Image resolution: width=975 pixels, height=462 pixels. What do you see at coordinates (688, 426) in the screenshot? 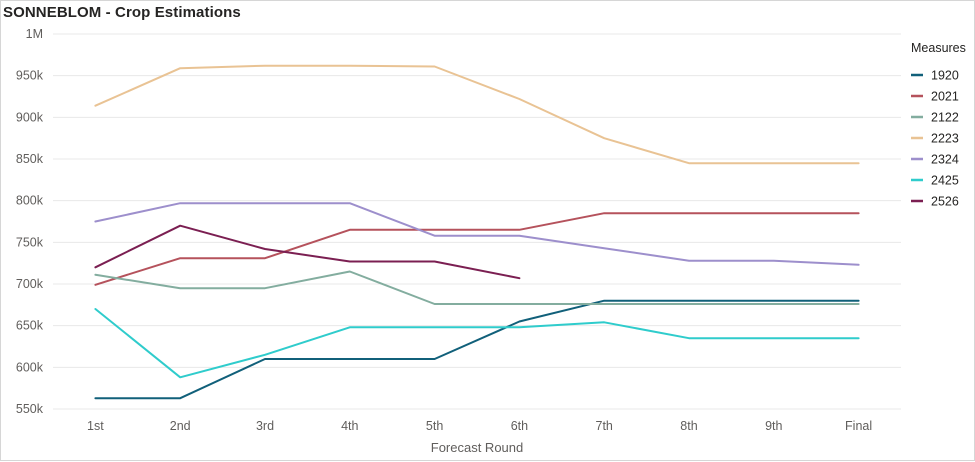
I see `x-tick-label: 8th` at bounding box center [688, 426].